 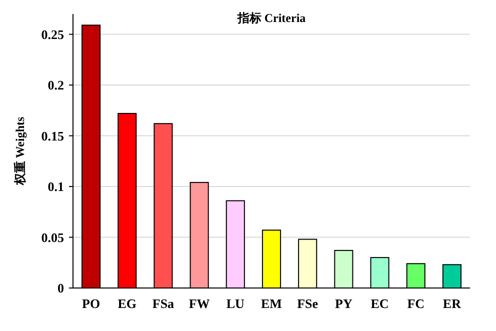 What do you see at coordinates (236, 303) in the screenshot?
I see `x-tick-label: LU` at bounding box center [236, 303].